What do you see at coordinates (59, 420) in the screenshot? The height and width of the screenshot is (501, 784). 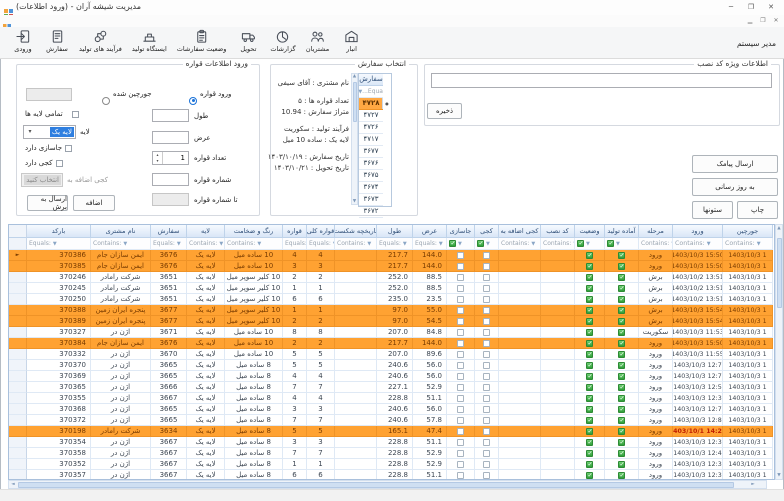 I see `cell-barcode: 370372` at bounding box center [59, 420].